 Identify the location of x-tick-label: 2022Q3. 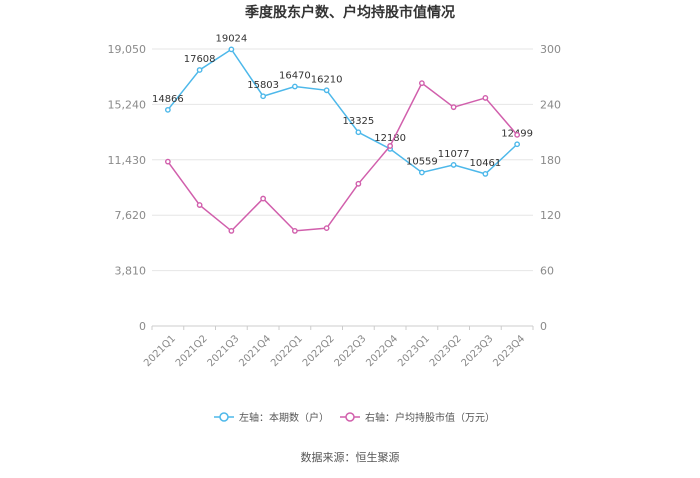
(351, 351).